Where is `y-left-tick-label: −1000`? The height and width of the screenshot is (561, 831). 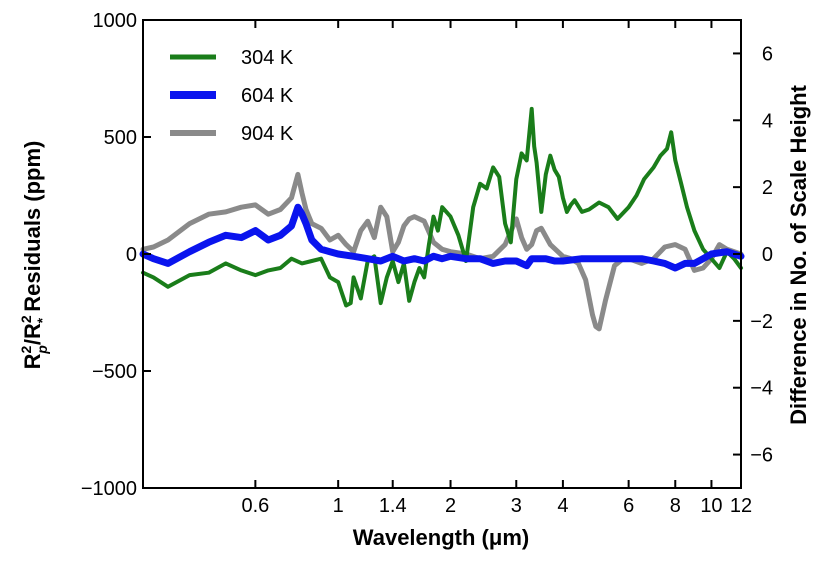
y-left-tick-label: −1000 is located at coordinates (109, 489).